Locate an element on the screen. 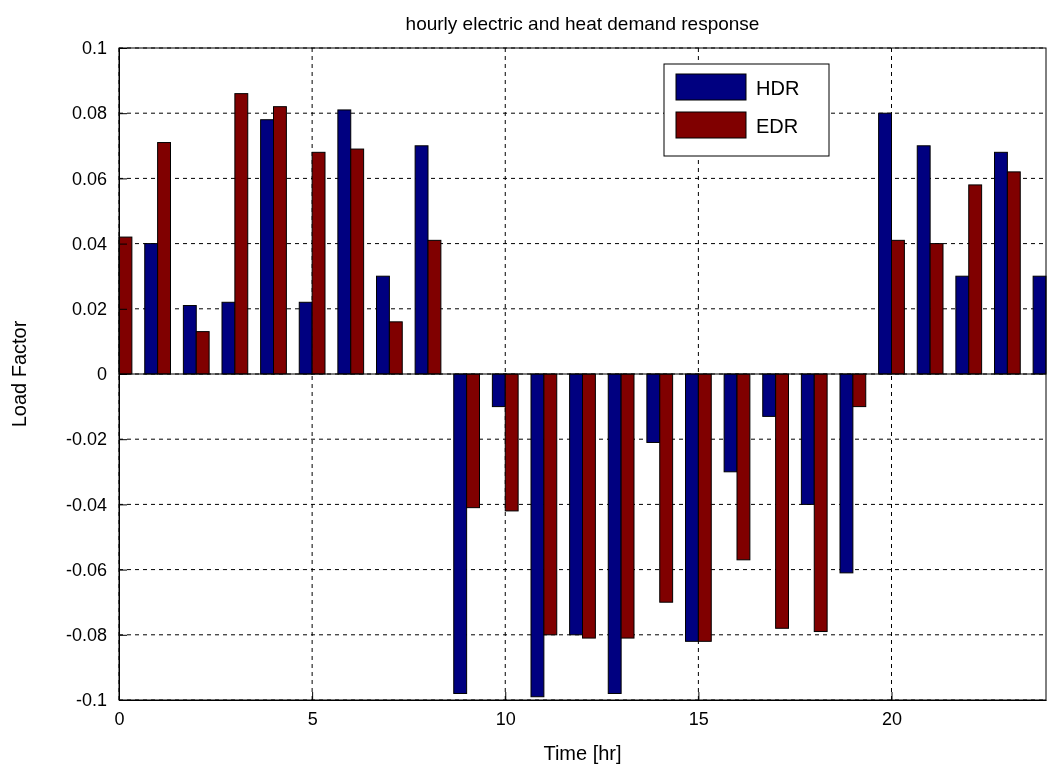 This screenshot has width=1049, height=776. x-tick-label: 0 is located at coordinates (119, 718).